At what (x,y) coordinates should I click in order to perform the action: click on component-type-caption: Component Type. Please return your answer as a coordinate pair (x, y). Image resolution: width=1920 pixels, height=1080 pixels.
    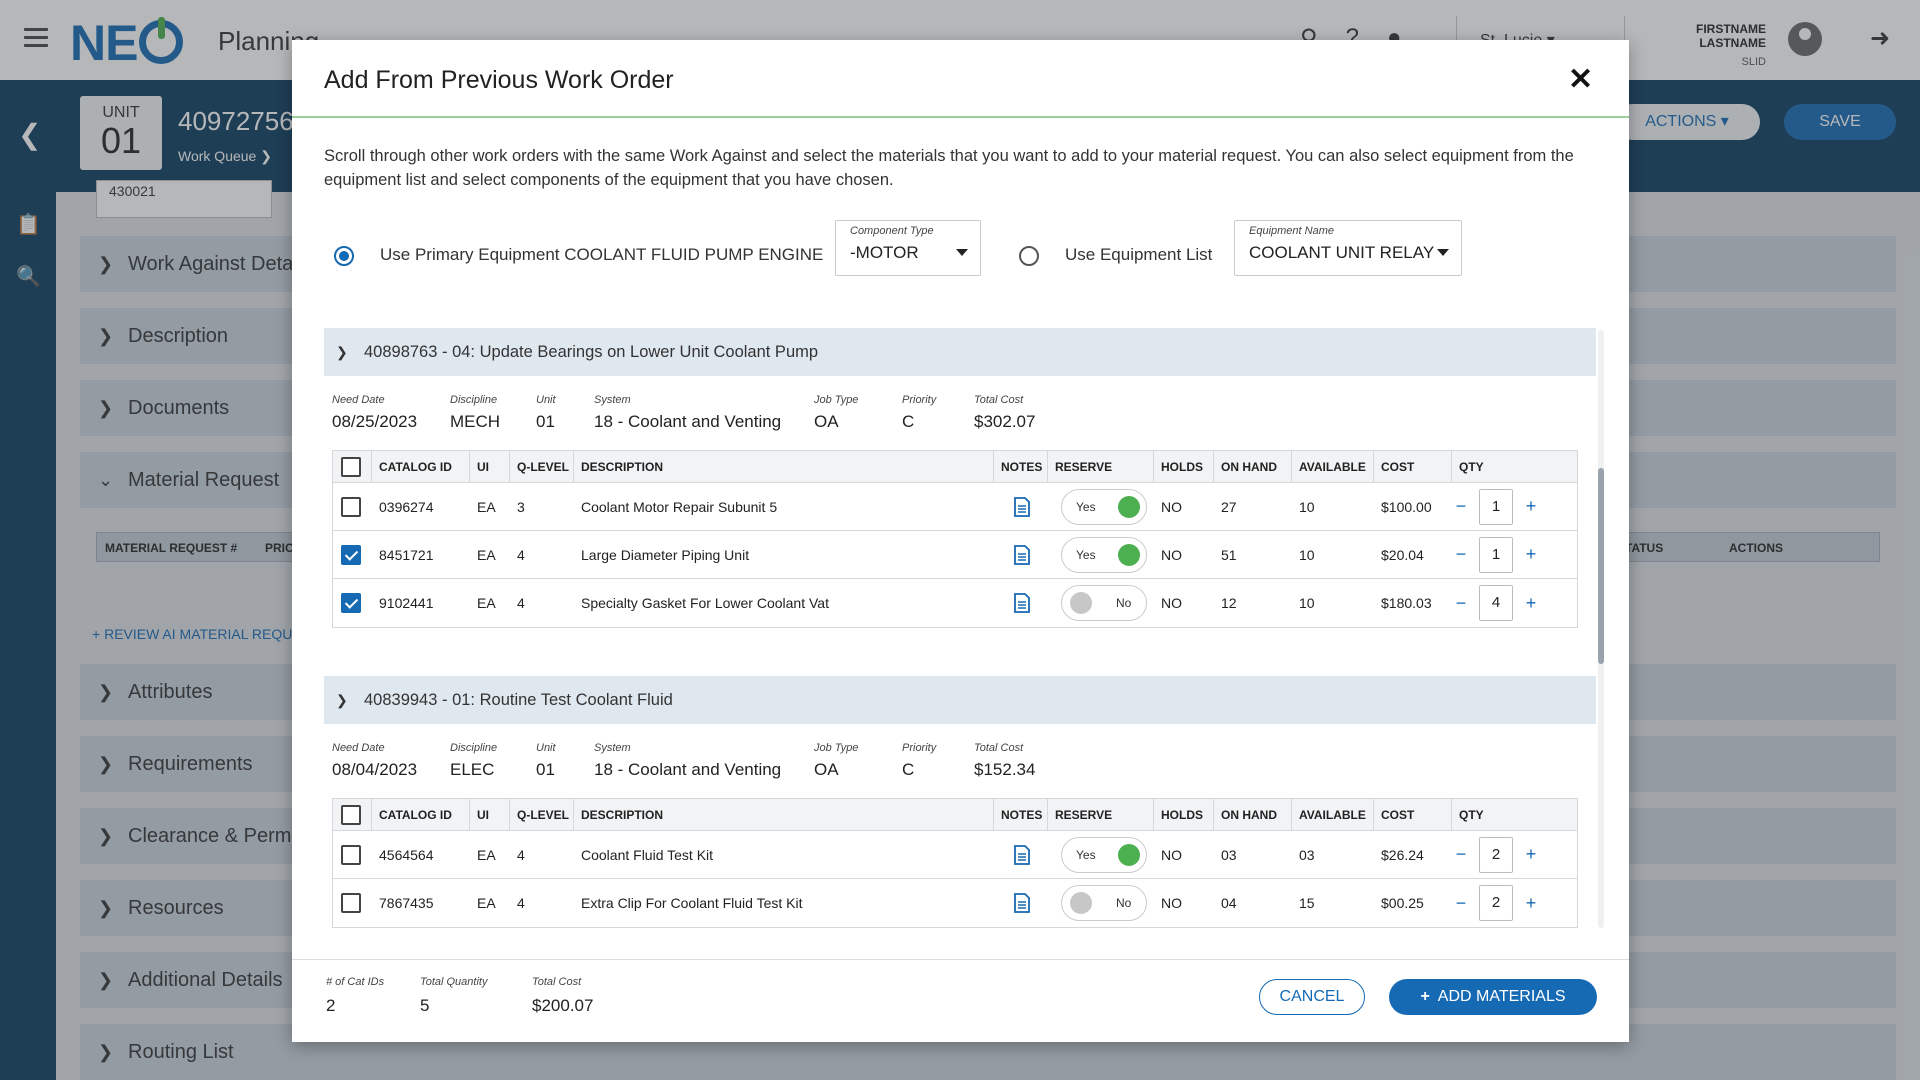
    Looking at the image, I should click on (892, 231).